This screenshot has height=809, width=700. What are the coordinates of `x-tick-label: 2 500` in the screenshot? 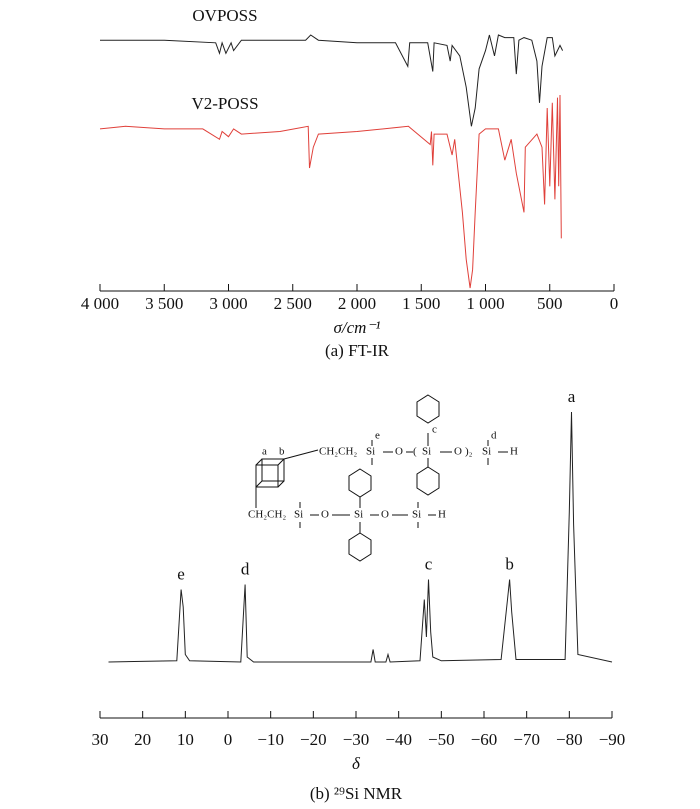 It's located at (293, 303).